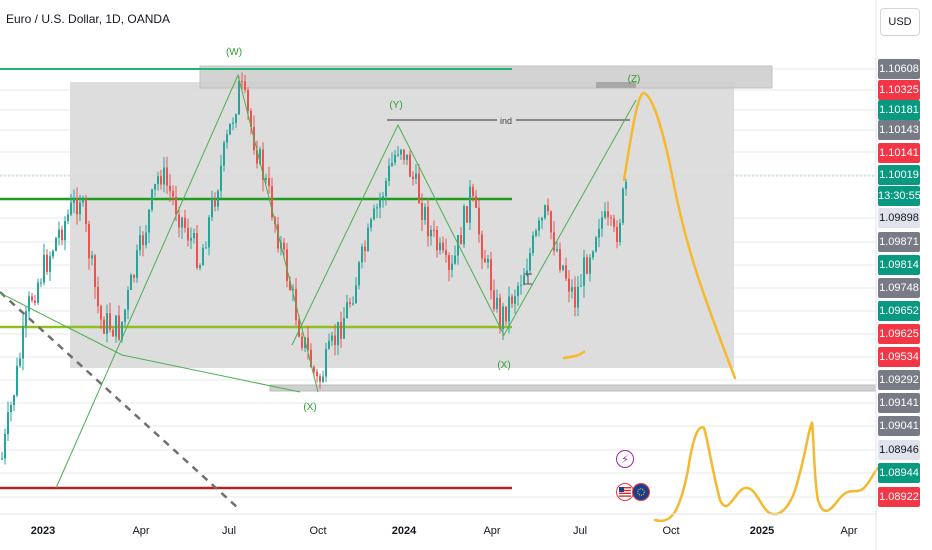 The image size is (932, 550). I want to click on symbol-title: Euro / U.S. Dollar, 1D, OANDA, so click(88, 19).